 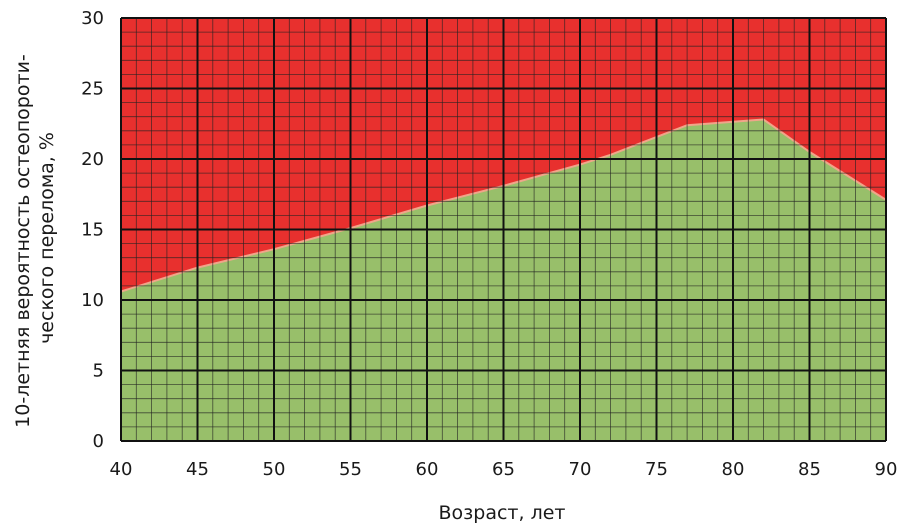 I want to click on x-axis-ticks: 40 45 50 55 60 65 70 75 80 85 90, so click(x=504, y=469).